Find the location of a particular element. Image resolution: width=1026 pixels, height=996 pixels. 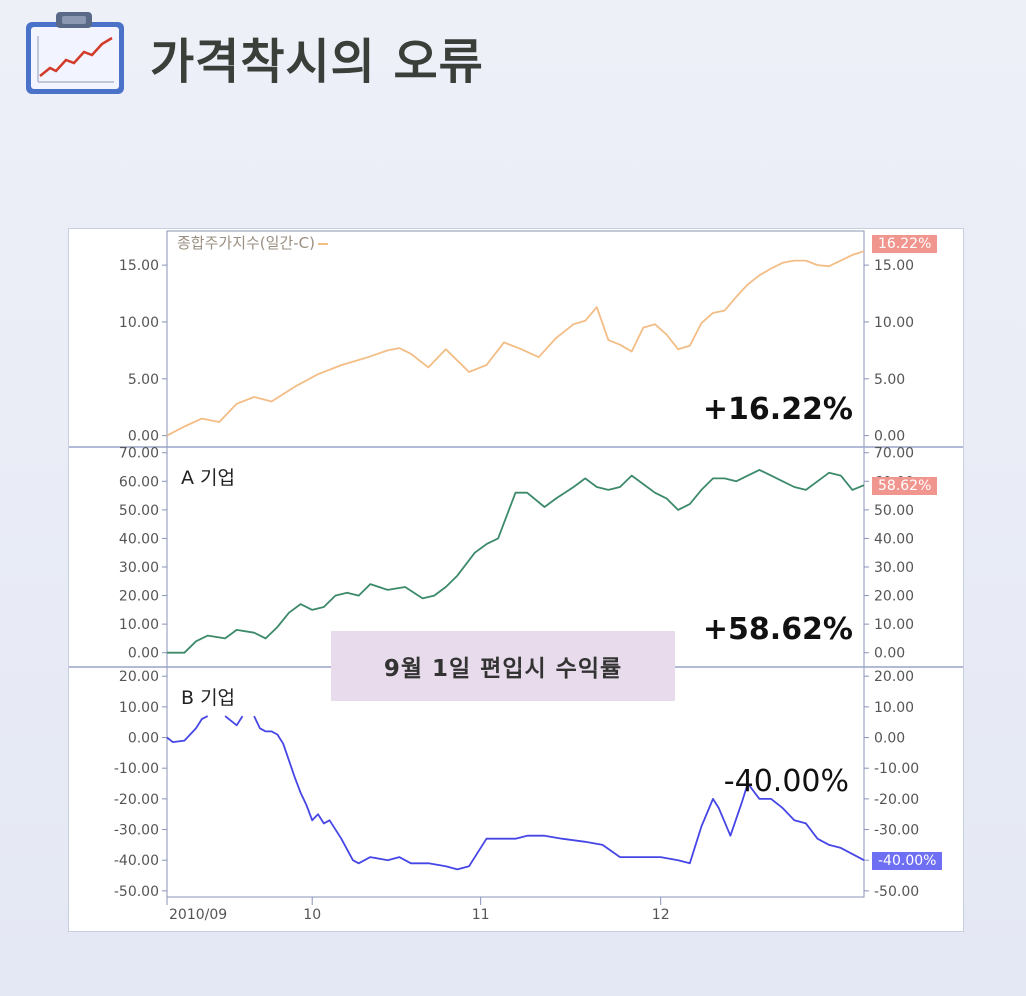

ytick-label-left: -10.00 is located at coordinates (136, 769).